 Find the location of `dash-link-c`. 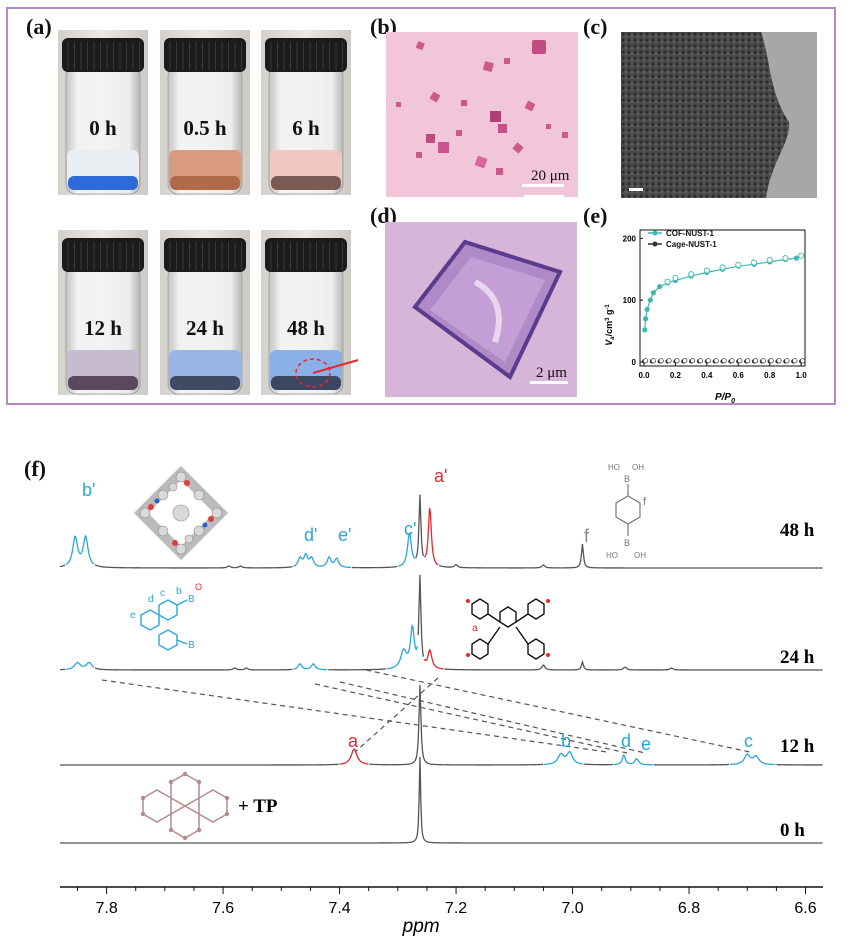

dash-link-c is located at coordinates (558, 711).